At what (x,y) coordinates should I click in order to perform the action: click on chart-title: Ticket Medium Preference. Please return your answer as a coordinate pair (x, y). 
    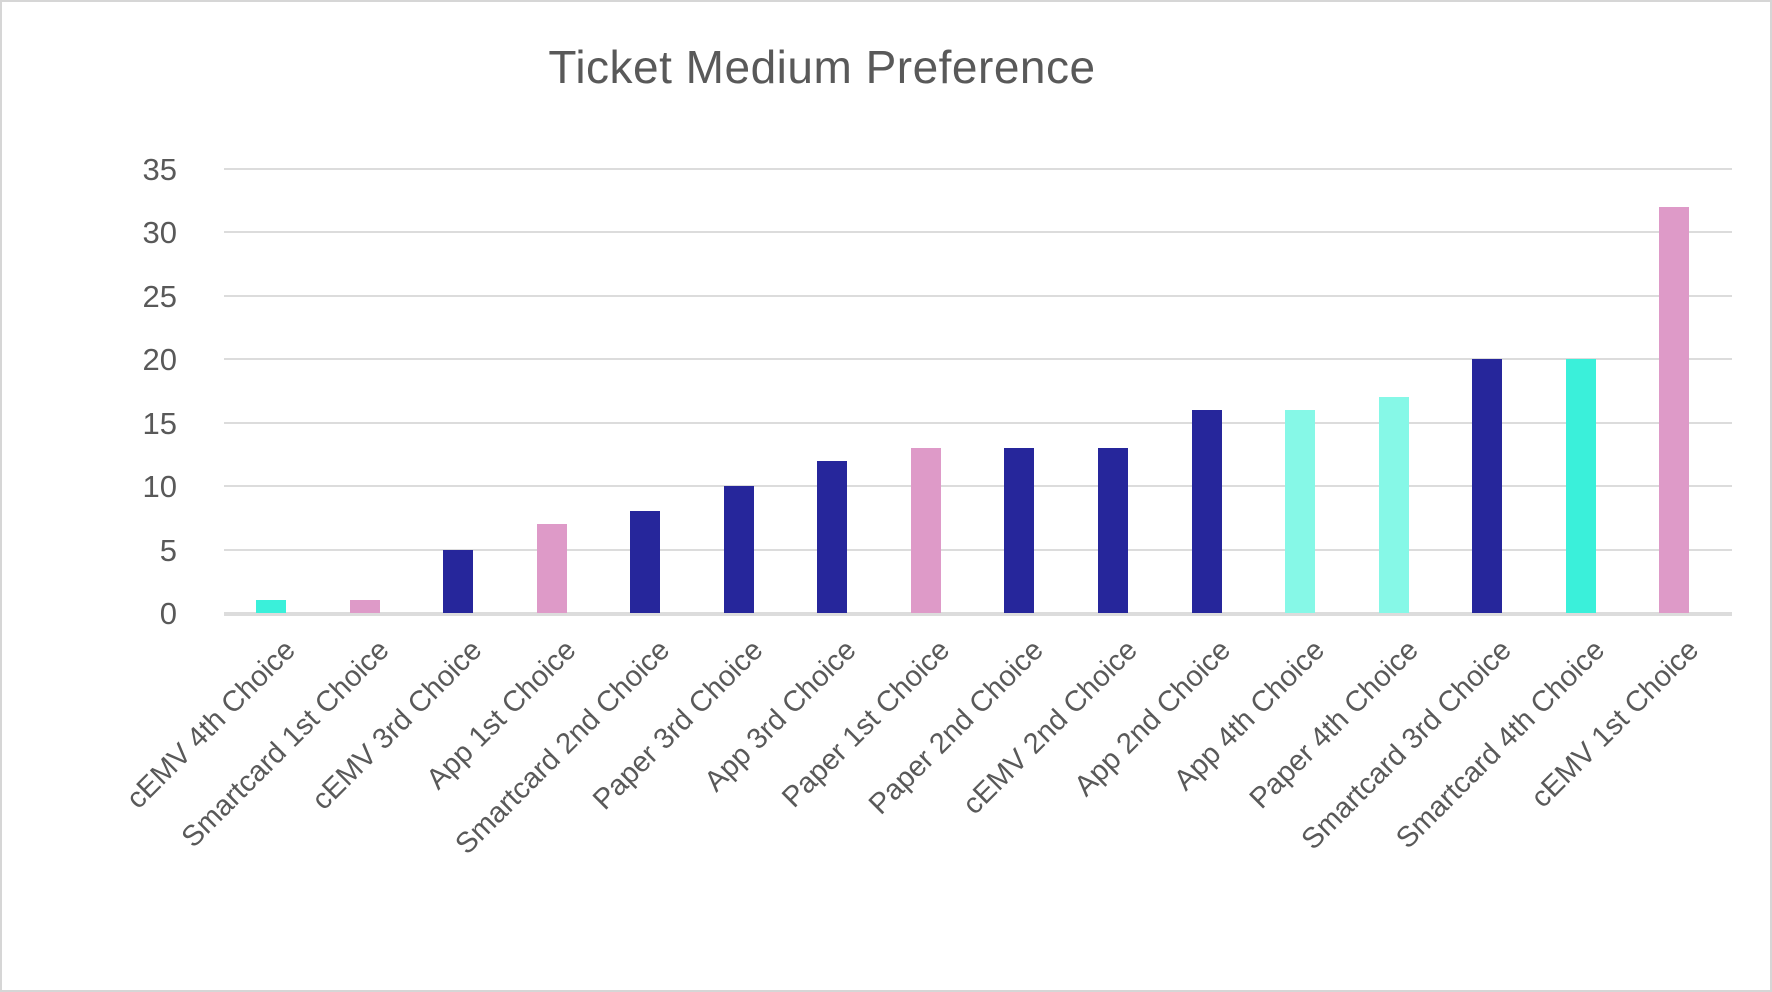
    Looking at the image, I should click on (822, 67).